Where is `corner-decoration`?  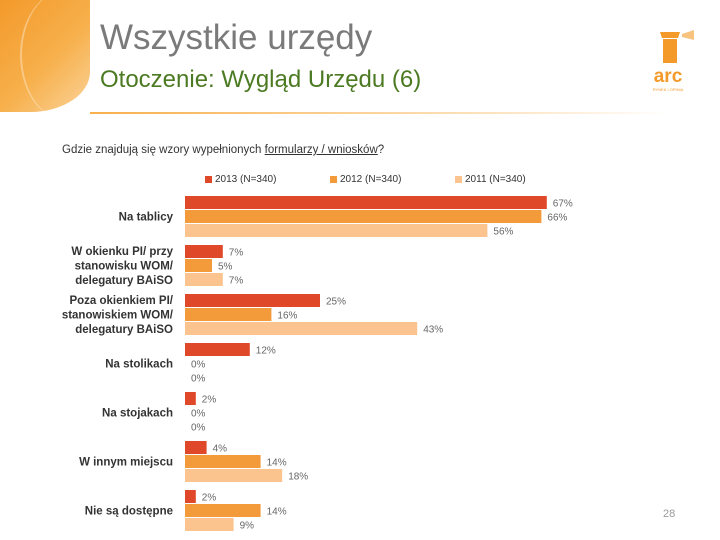 corner-decoration is located at coordinates (45, 60).